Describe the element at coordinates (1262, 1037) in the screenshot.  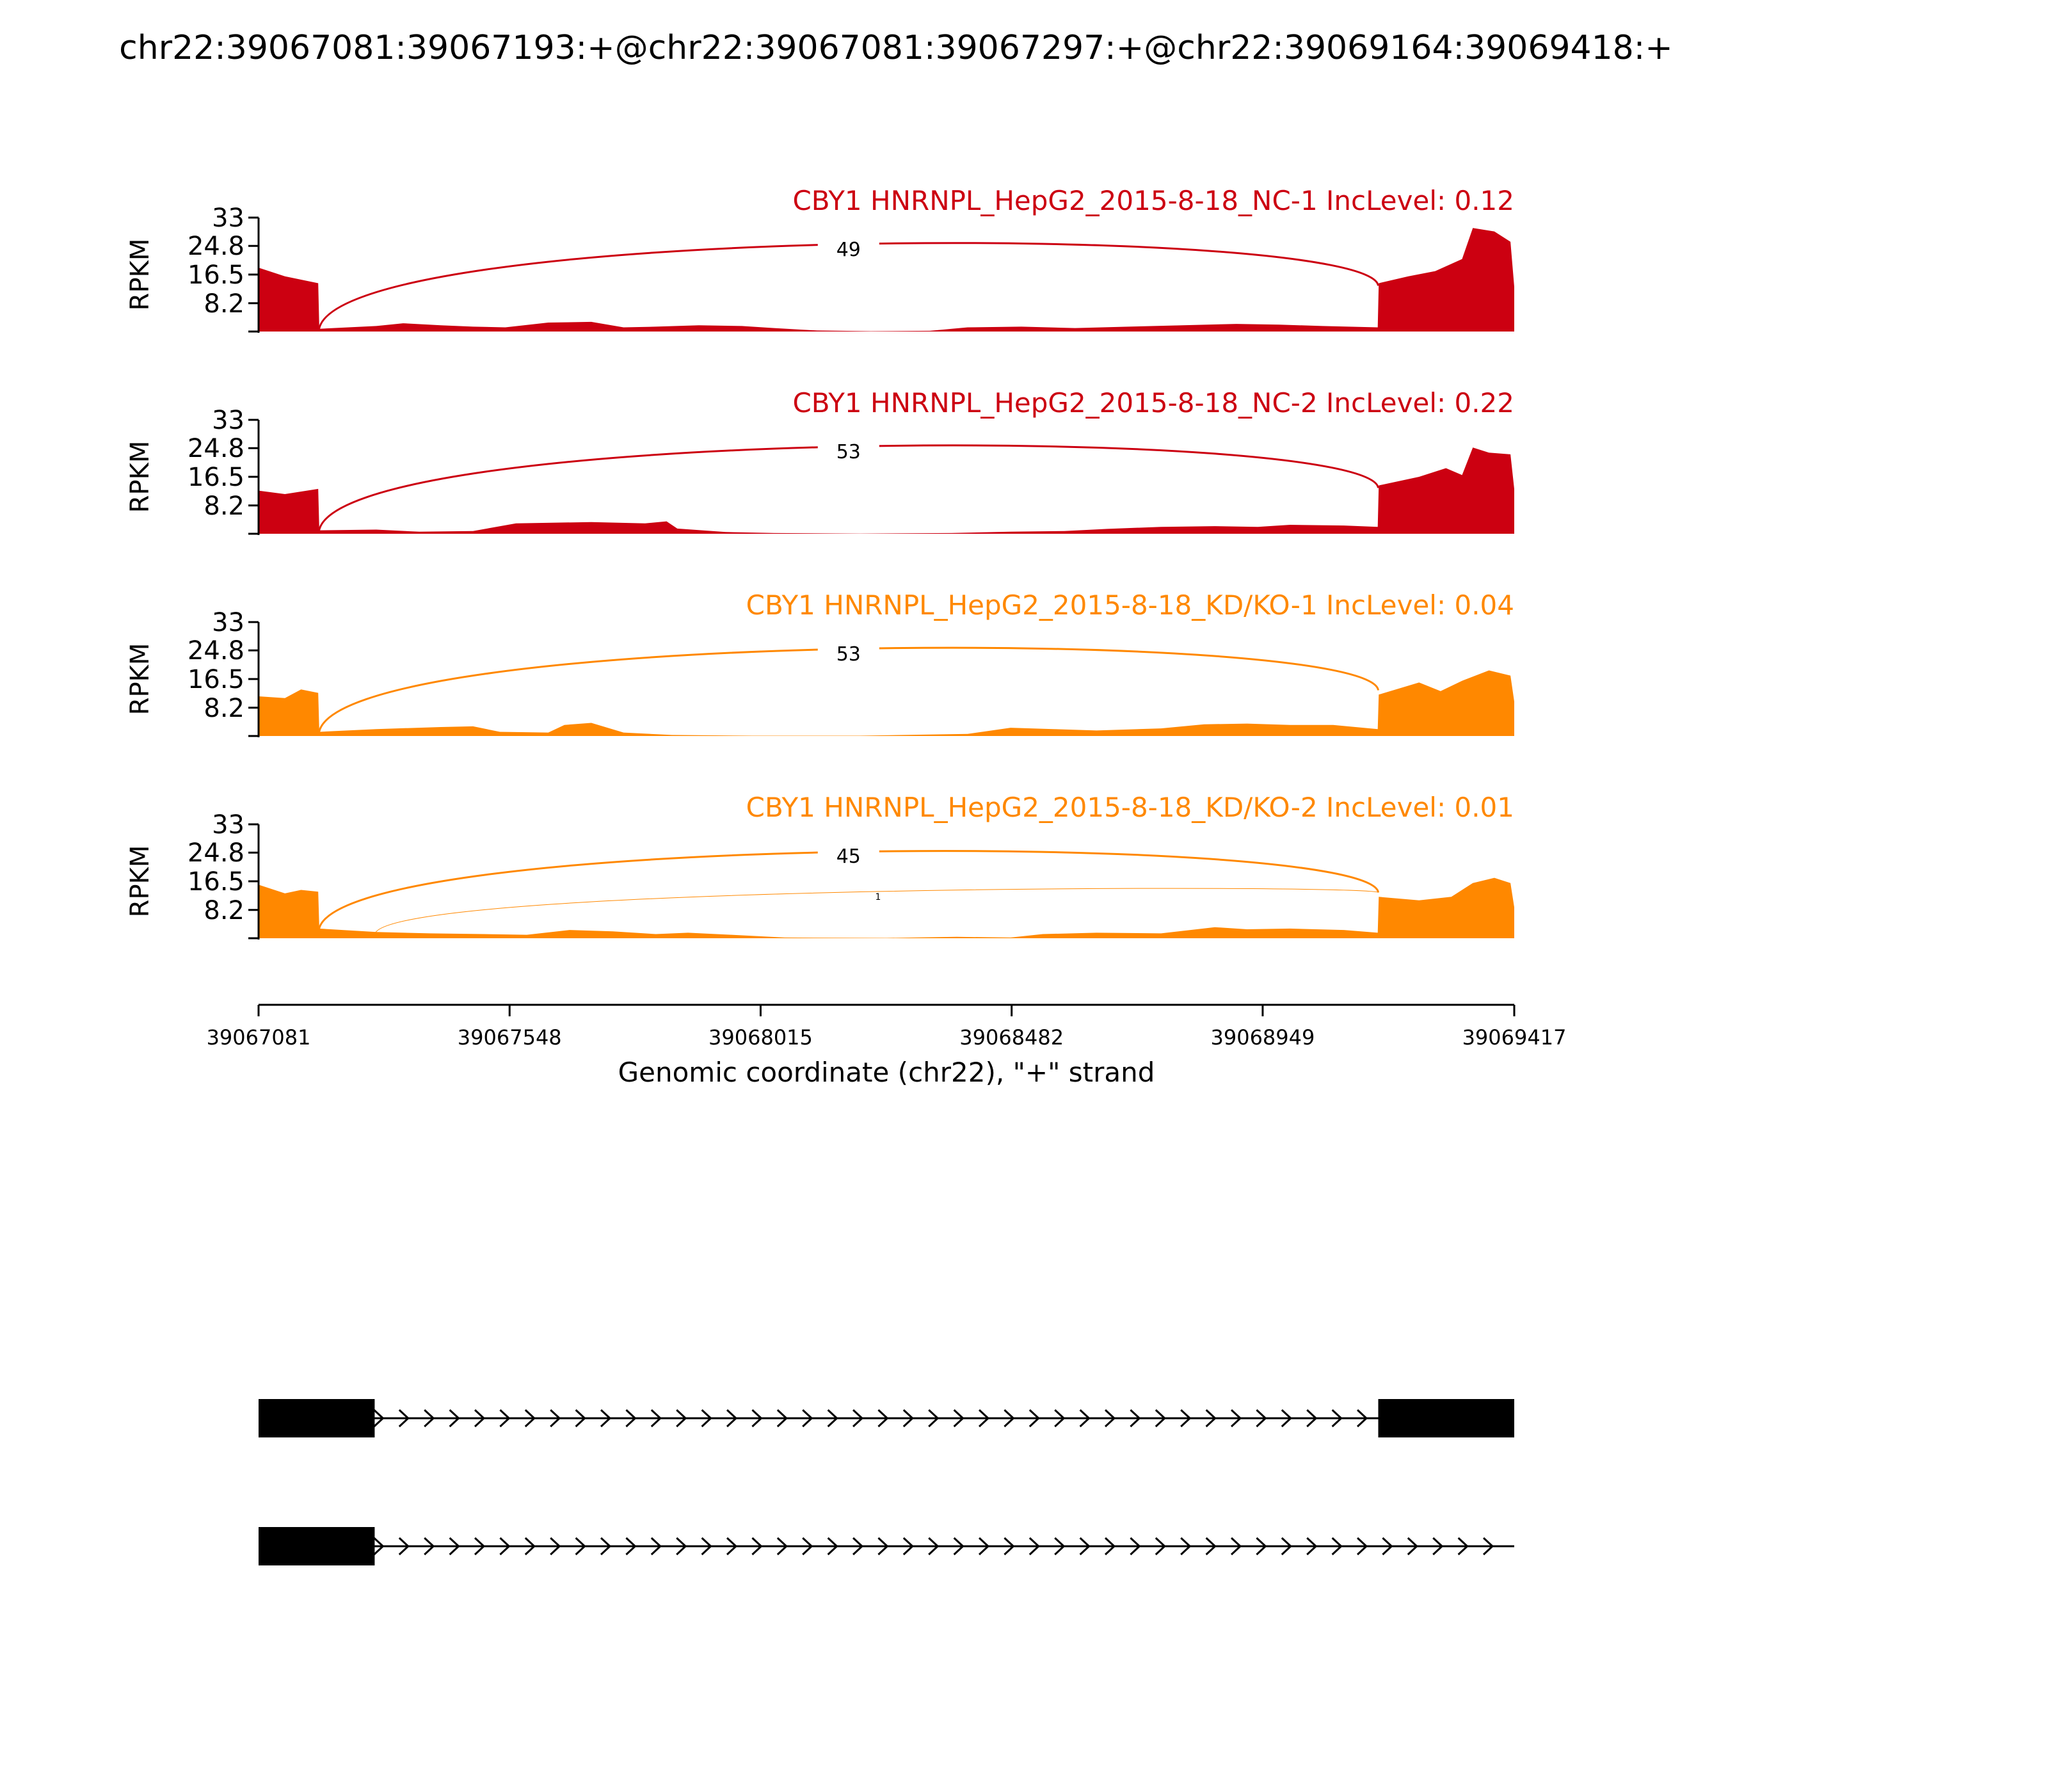
I see `x-tick-label: 39068949` at that location.